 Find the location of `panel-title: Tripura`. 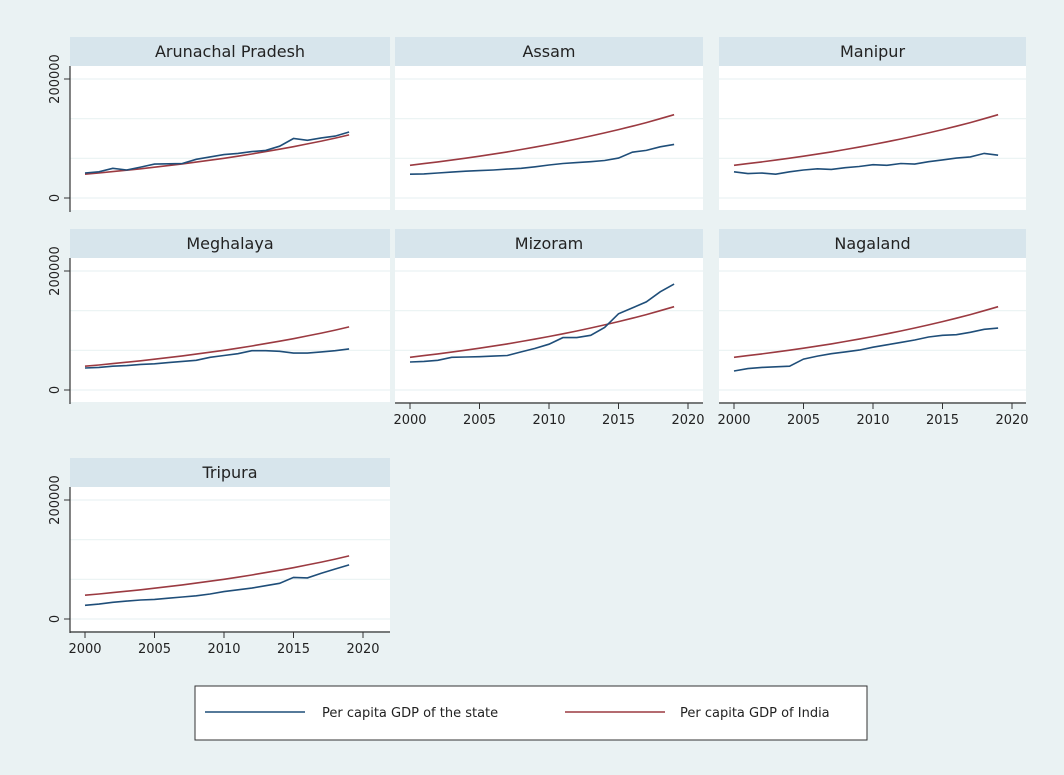

panel-title: Tripura is located at coordinates (229, 472).